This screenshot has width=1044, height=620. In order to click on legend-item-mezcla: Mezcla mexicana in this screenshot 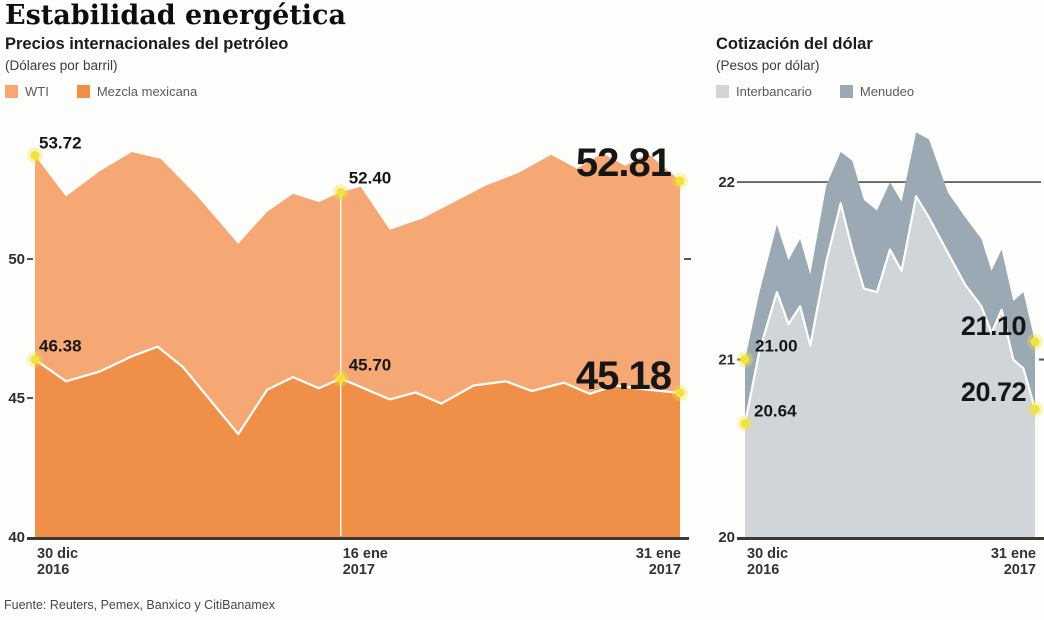, I will do `click(137, 91)`.